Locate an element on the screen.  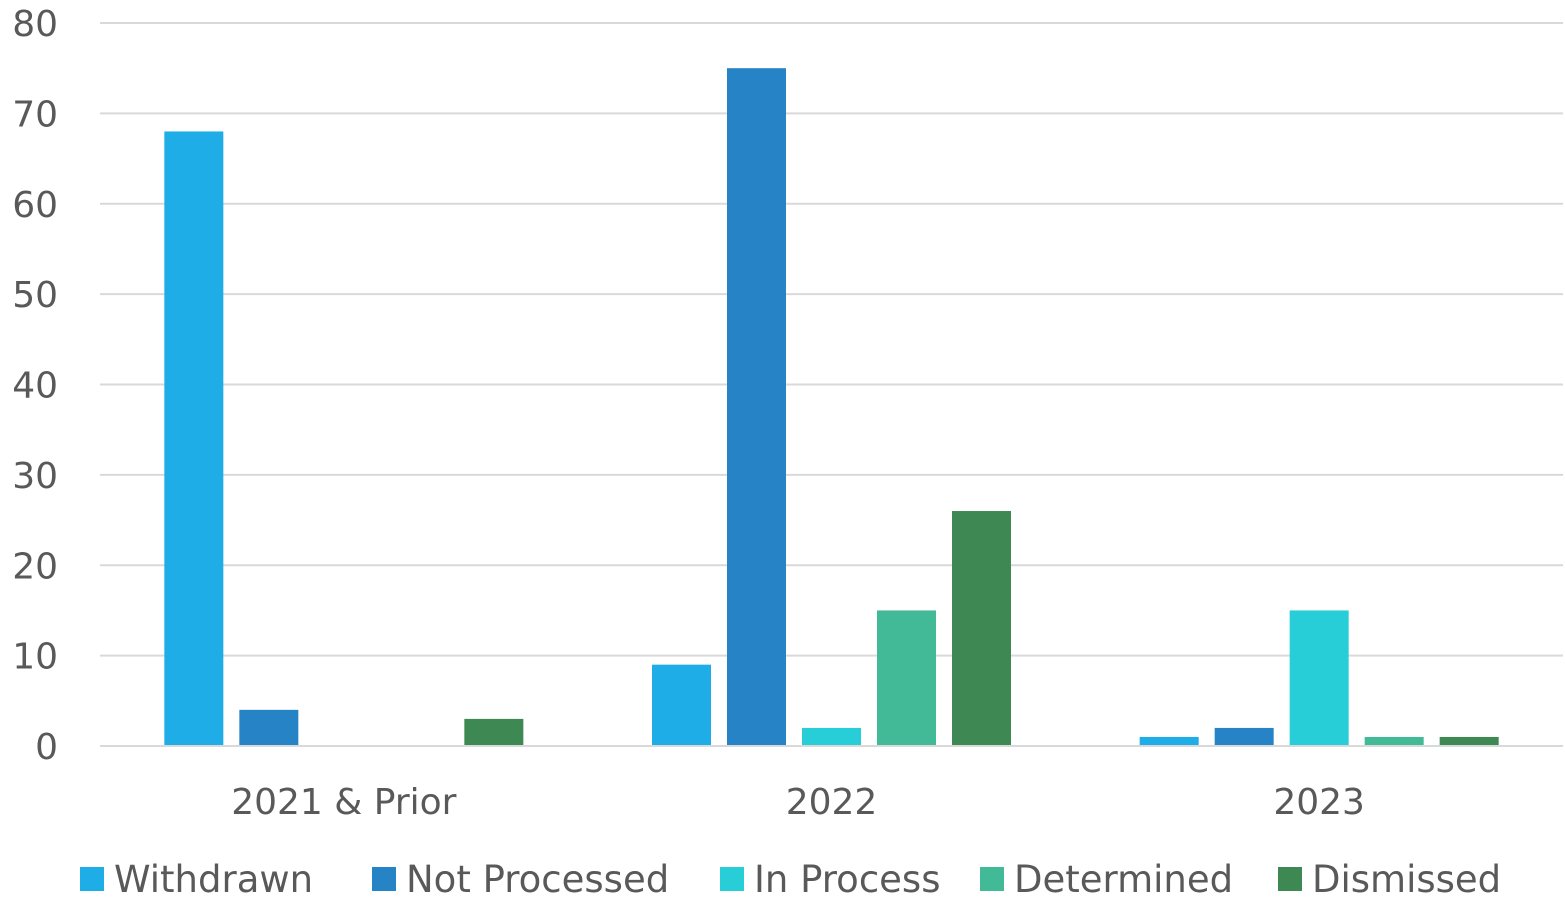
y-tick-label: 30 is located at coordinates (35, 476).